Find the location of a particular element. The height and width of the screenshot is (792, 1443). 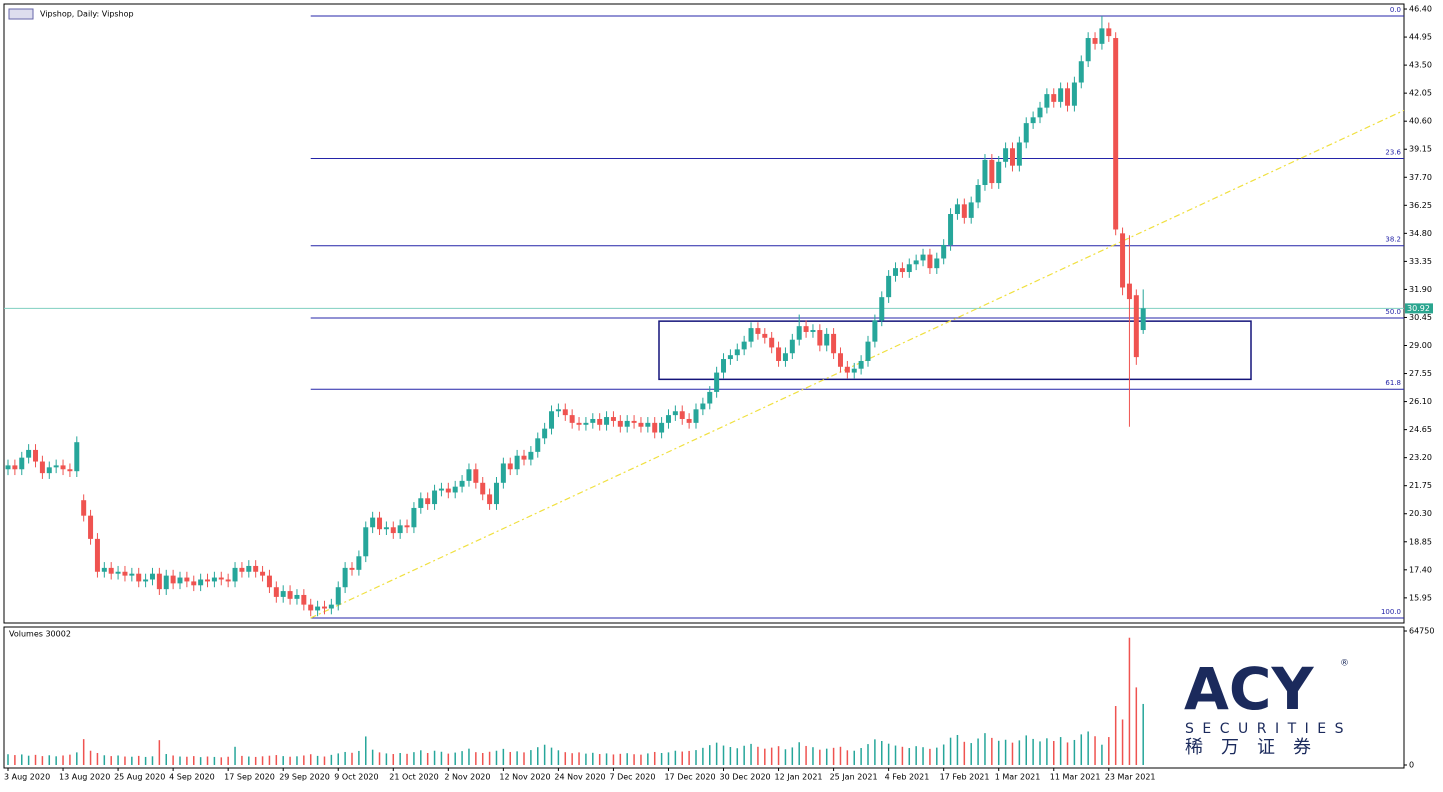

logo-sub: SECURITIES is located at coordinates (1268, 729).